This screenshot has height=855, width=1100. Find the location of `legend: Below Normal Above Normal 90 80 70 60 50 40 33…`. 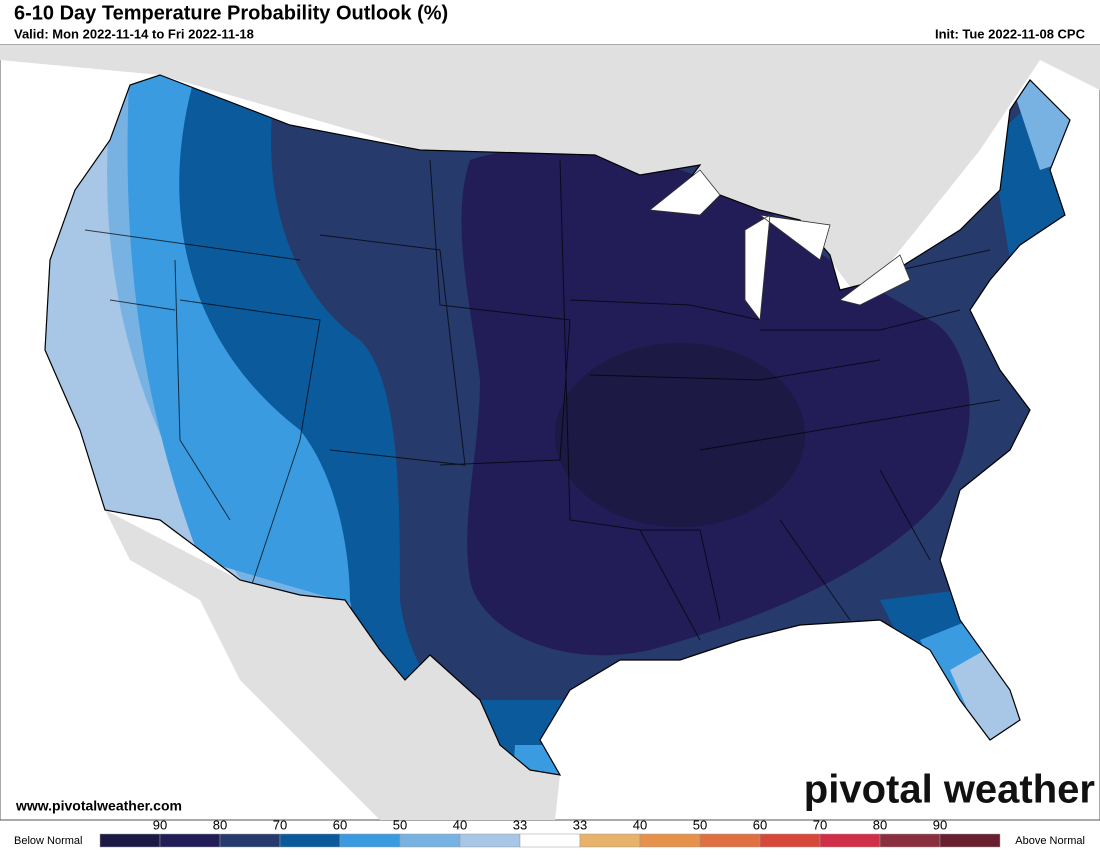

legend: Below Normal Above Normal 90 80 70 60 50 40 33… is located at coordinates (549, 832).